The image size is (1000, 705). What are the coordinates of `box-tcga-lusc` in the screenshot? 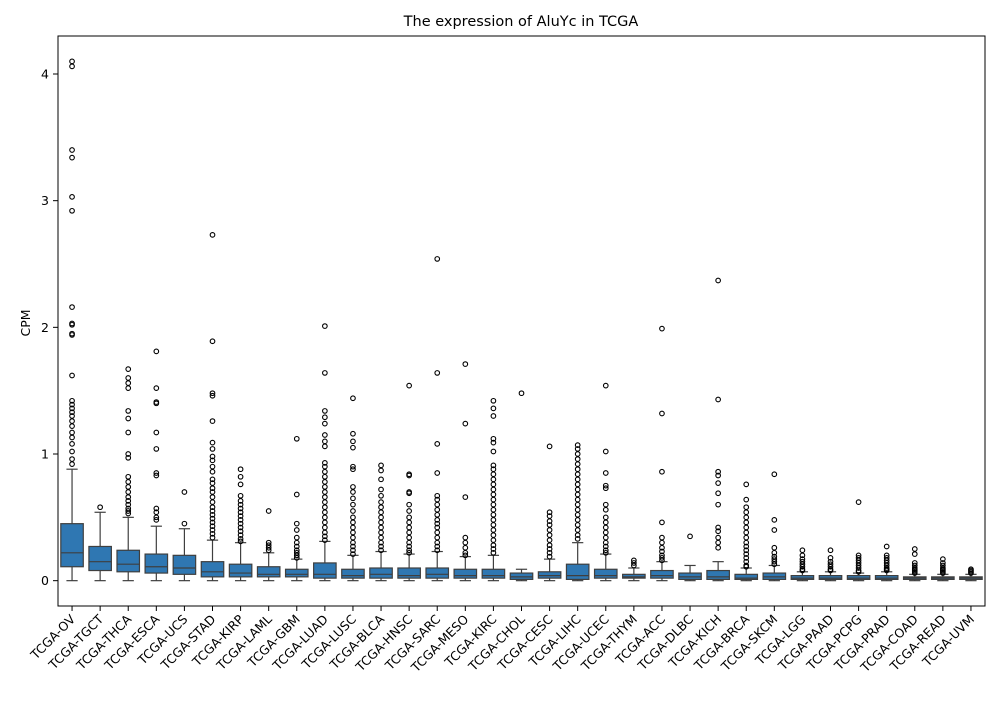 It's located at (353, 488).